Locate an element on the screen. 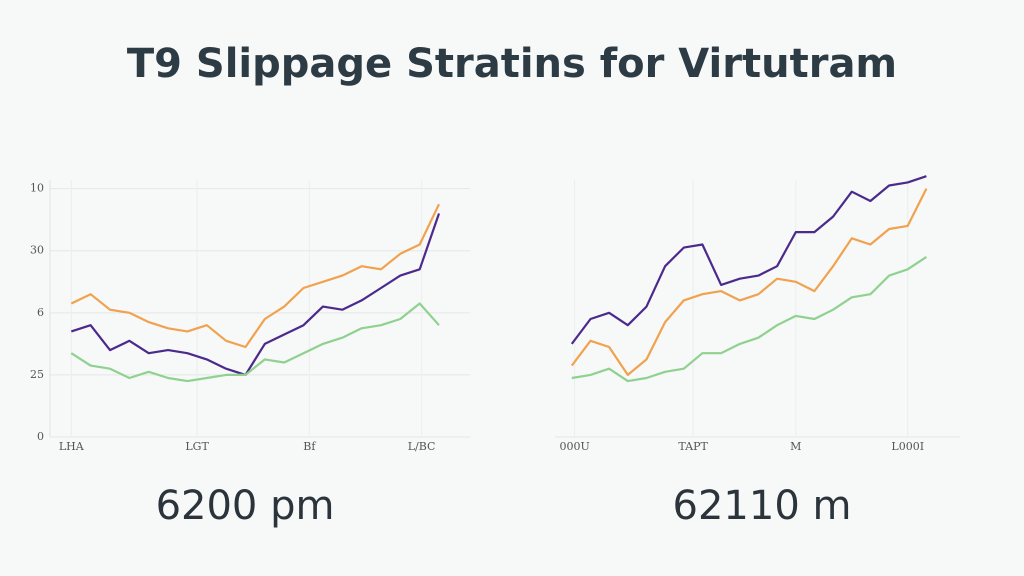  x-tick-label: 000U is located at coordinates (574, 446).